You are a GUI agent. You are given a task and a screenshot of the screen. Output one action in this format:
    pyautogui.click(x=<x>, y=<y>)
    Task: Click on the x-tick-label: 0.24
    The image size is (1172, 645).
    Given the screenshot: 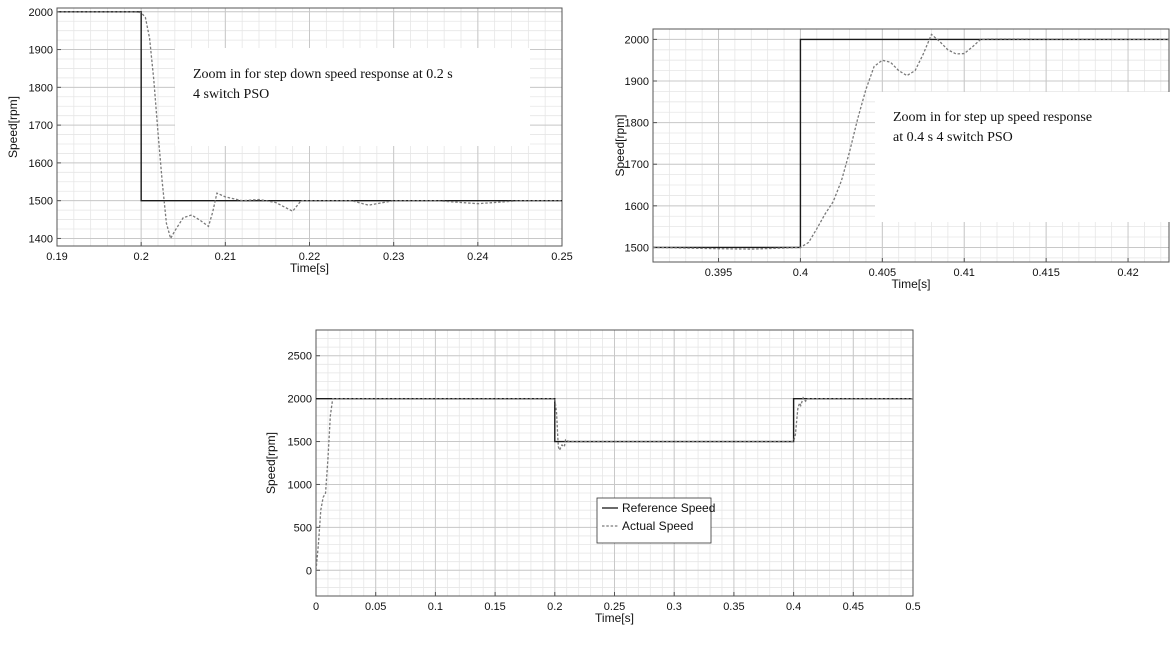 What is the action you would take?
    pyautogui.click(x=477, y=257)
    